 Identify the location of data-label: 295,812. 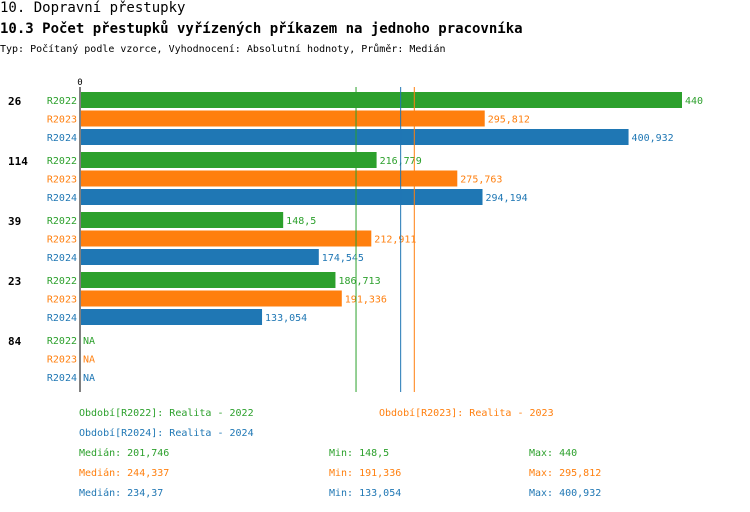
(509, 120).